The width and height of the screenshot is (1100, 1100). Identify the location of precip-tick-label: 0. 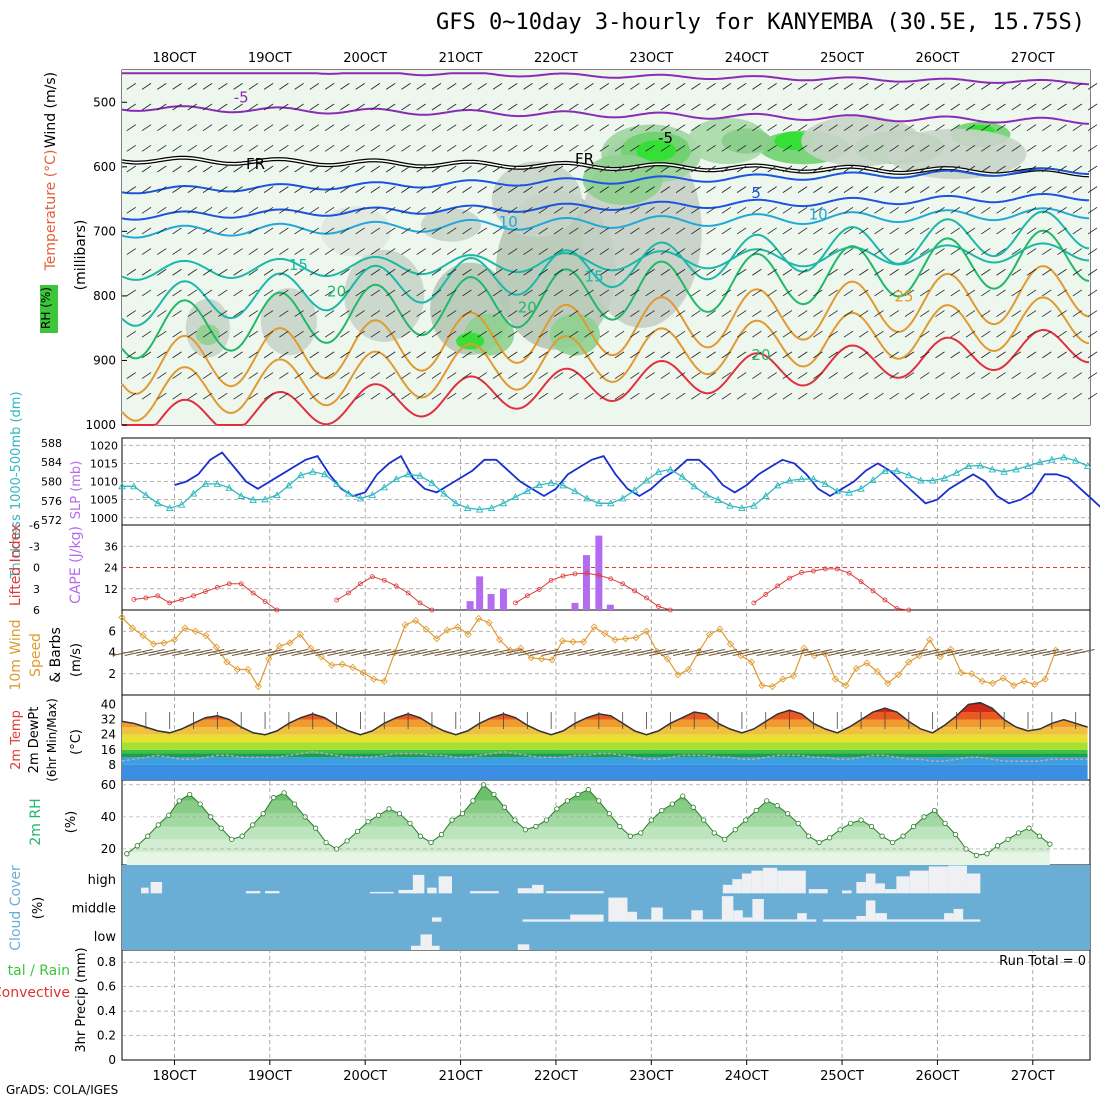
(112, 1060).